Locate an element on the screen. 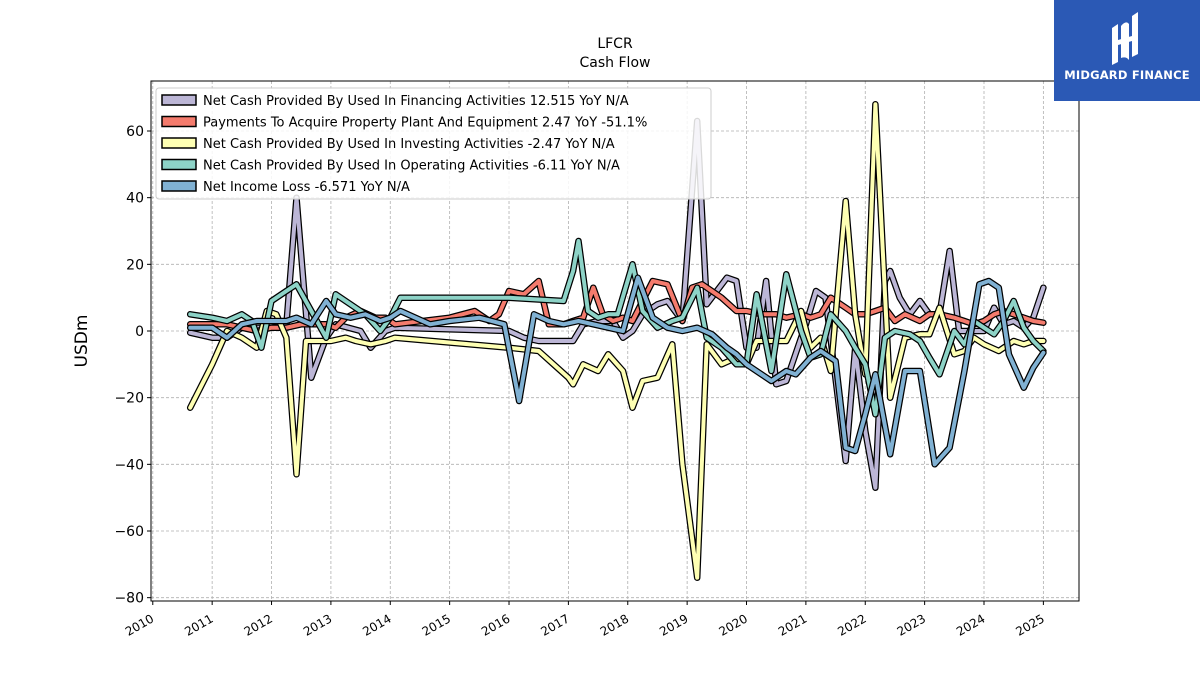  x-tick-label: 2012 is located at coordinates (258, 624).